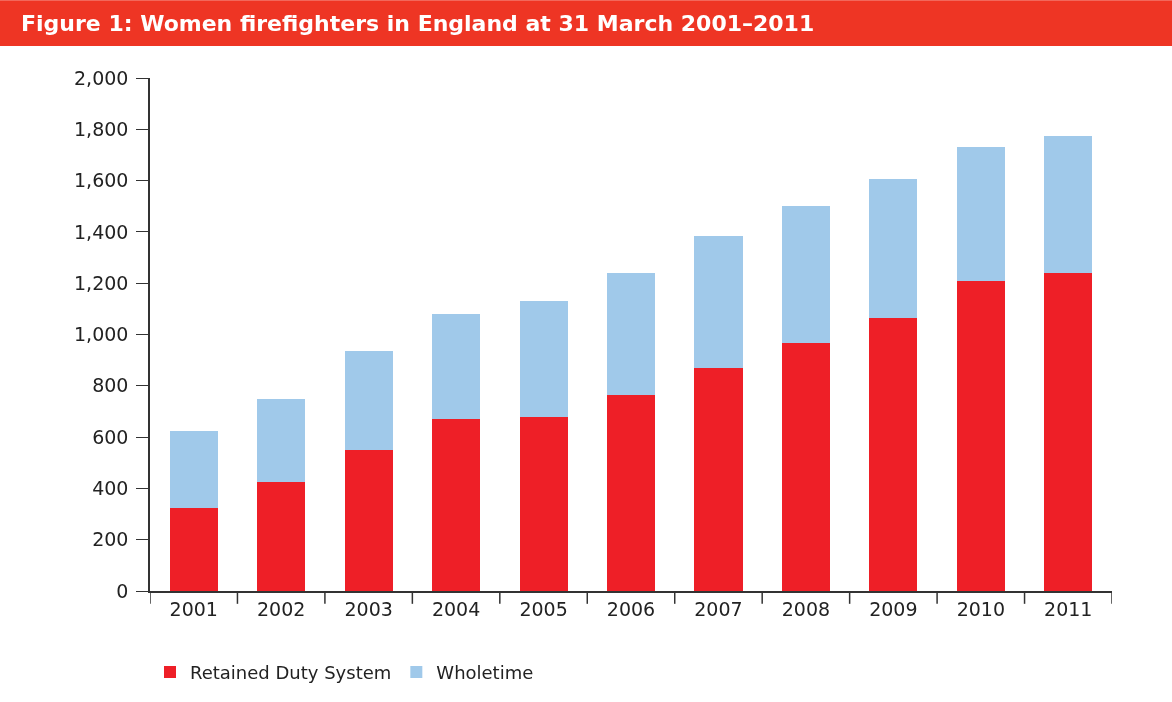 The image size is (1172, 702). I want to click on x-tick-label: 2003, so click(368, 608).